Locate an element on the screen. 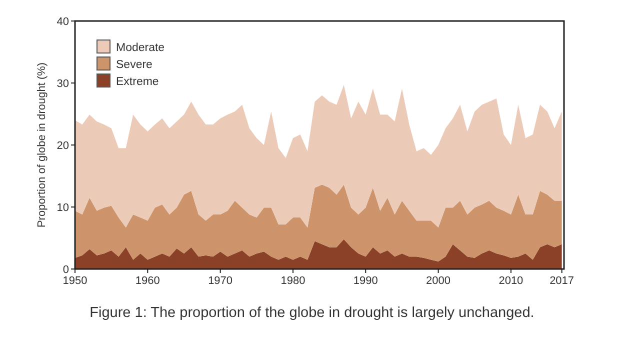  x-tick-label: 2000 is located at coordinates (438, 281).